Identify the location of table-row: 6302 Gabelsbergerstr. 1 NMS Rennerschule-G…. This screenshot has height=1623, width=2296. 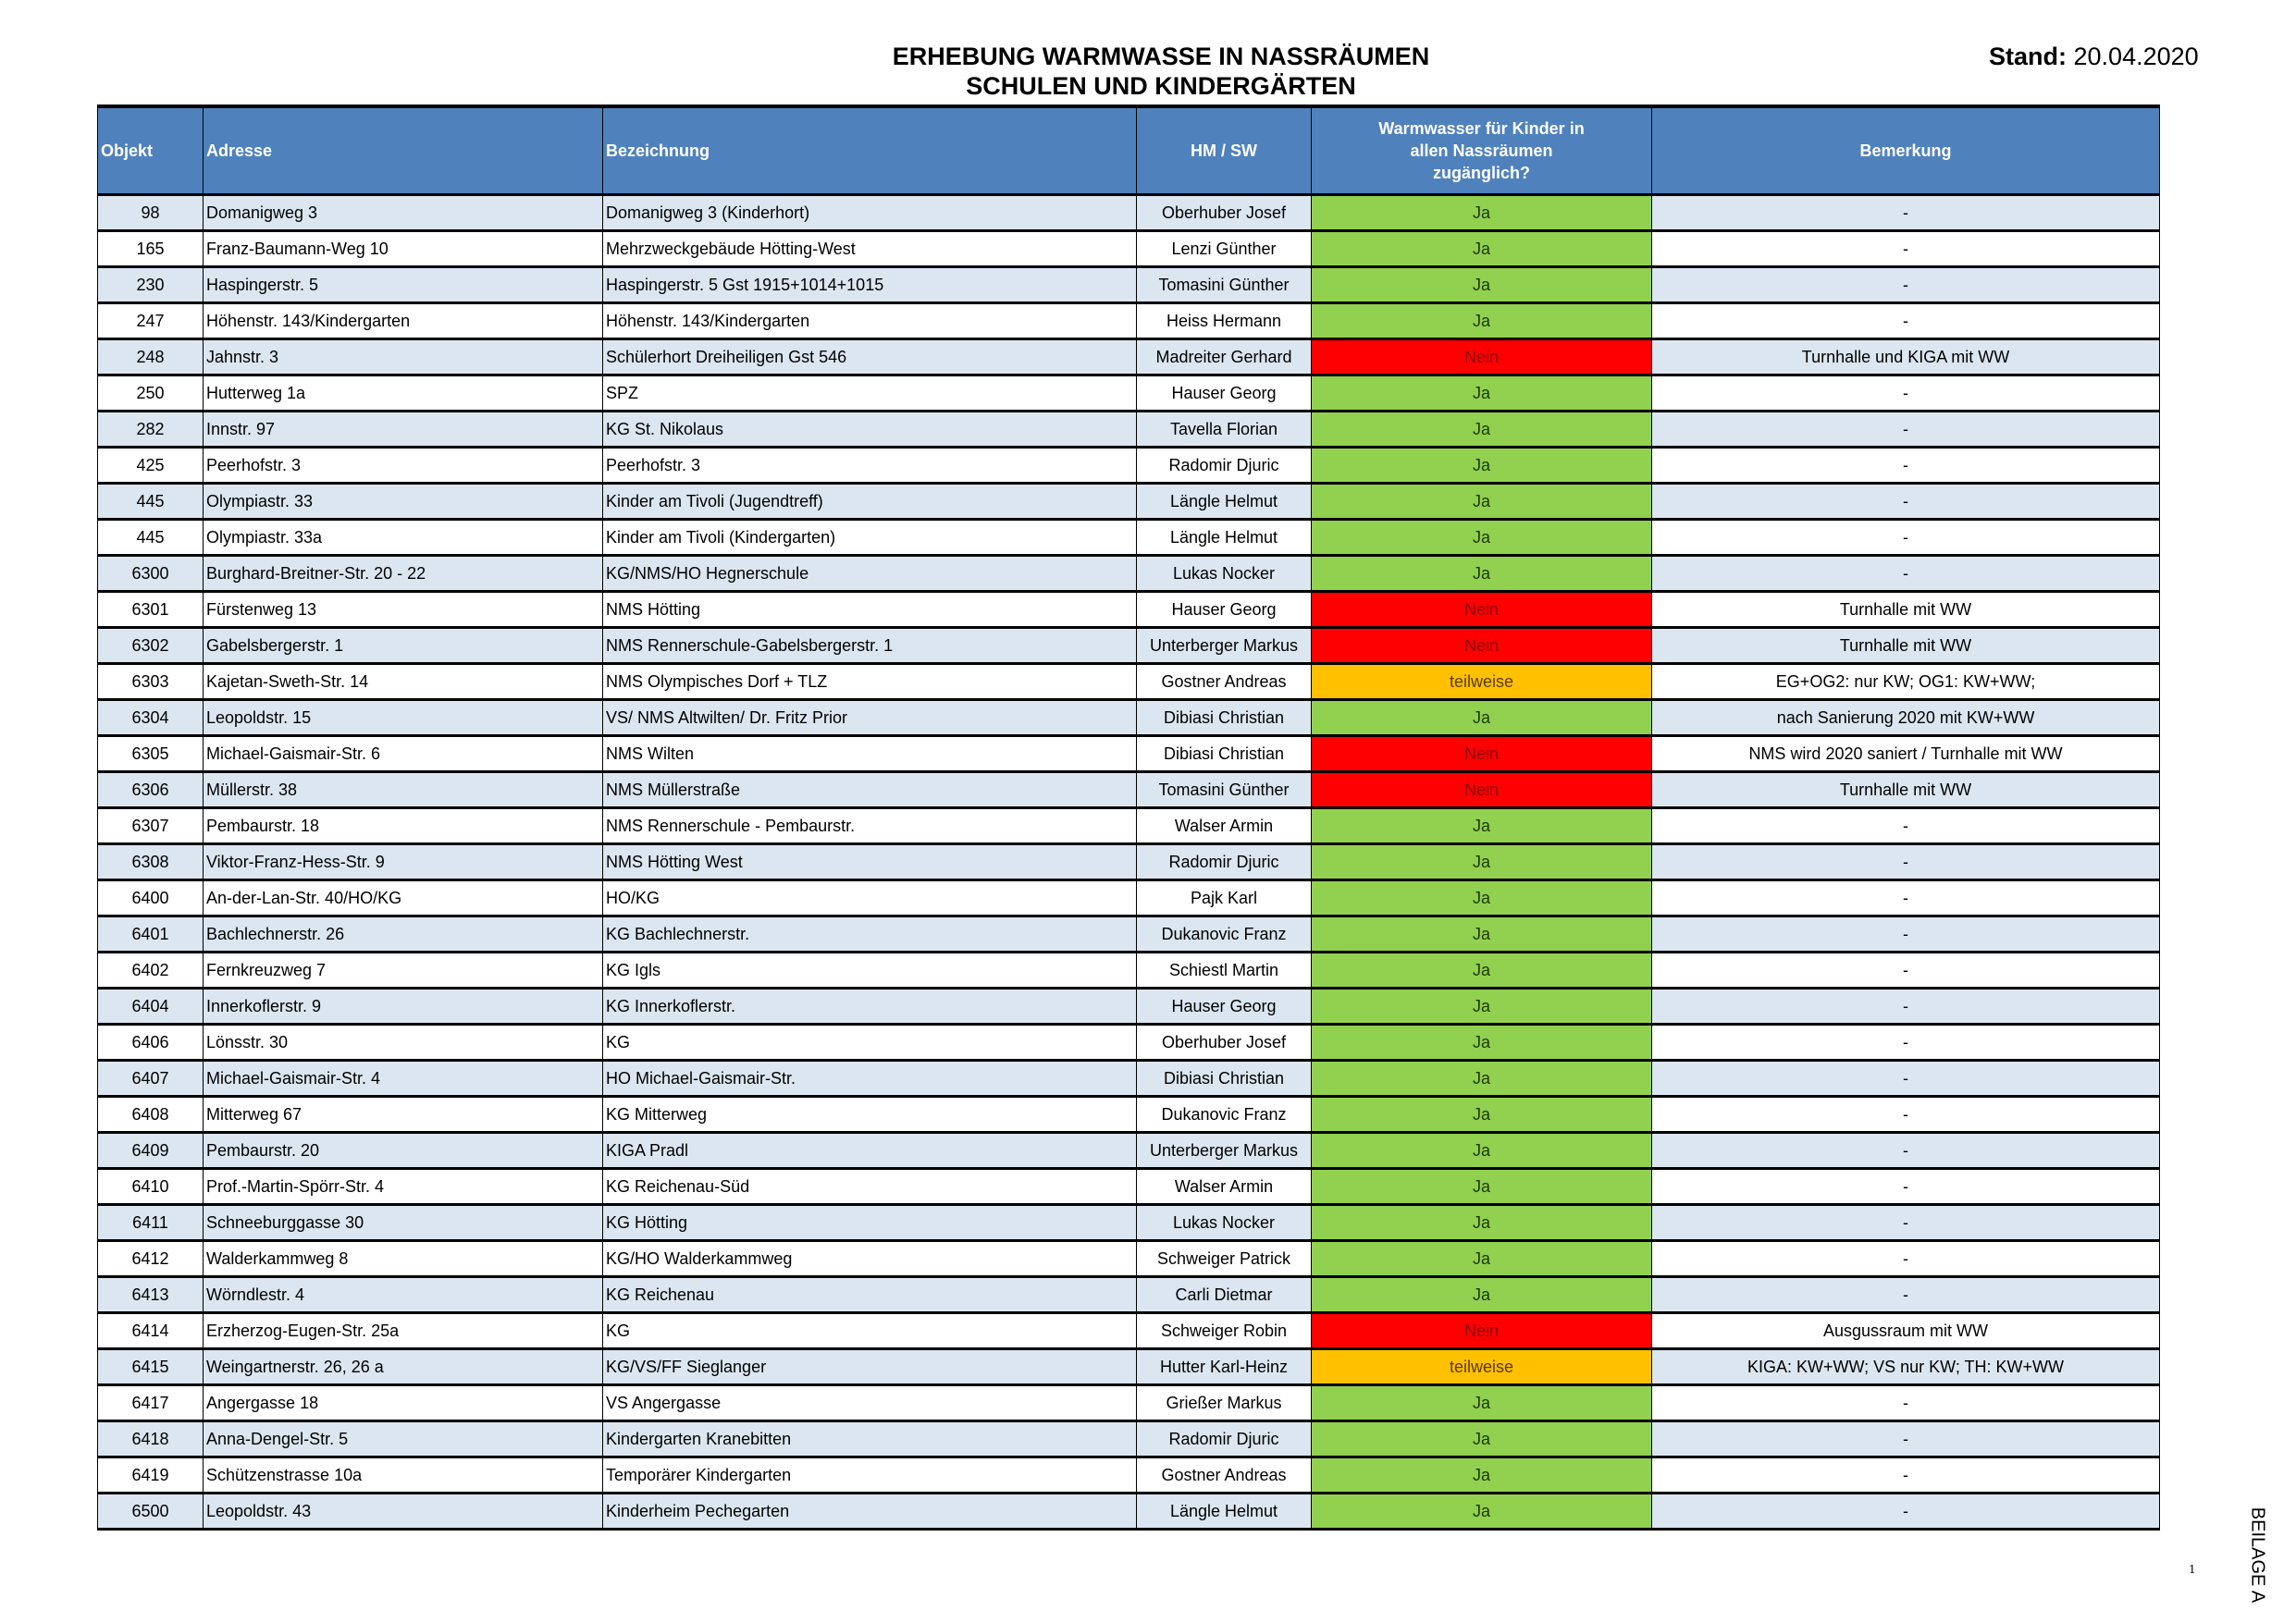
(1128, 645).